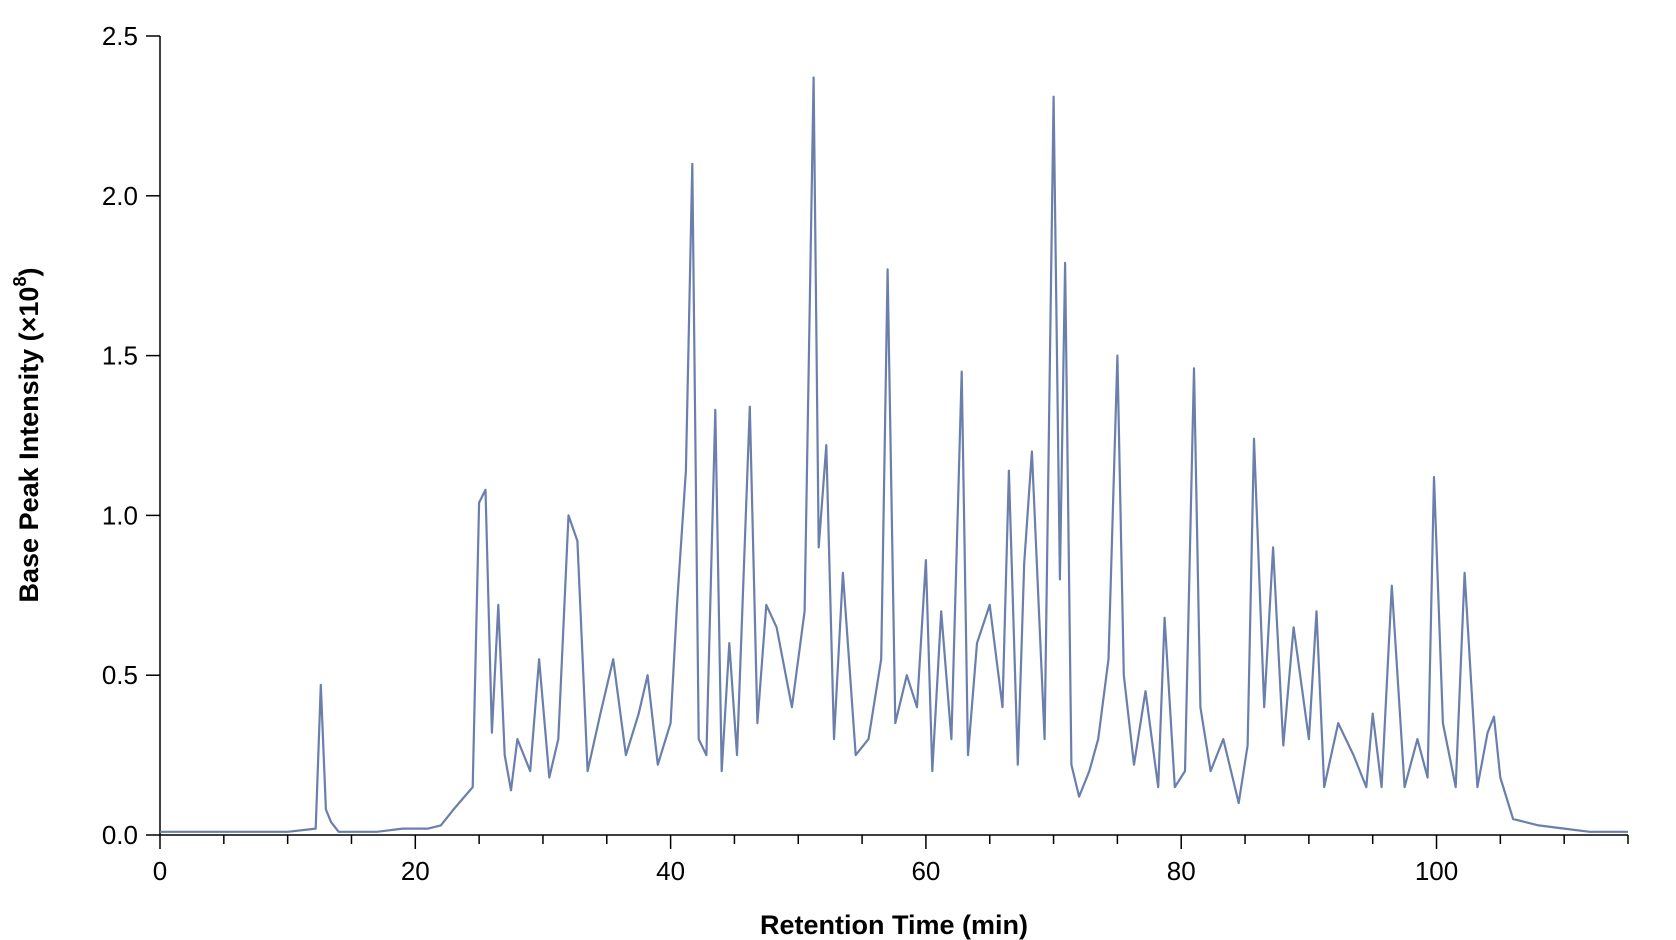  I want to click on y-tick-label: 2.0, so click(120, 196).